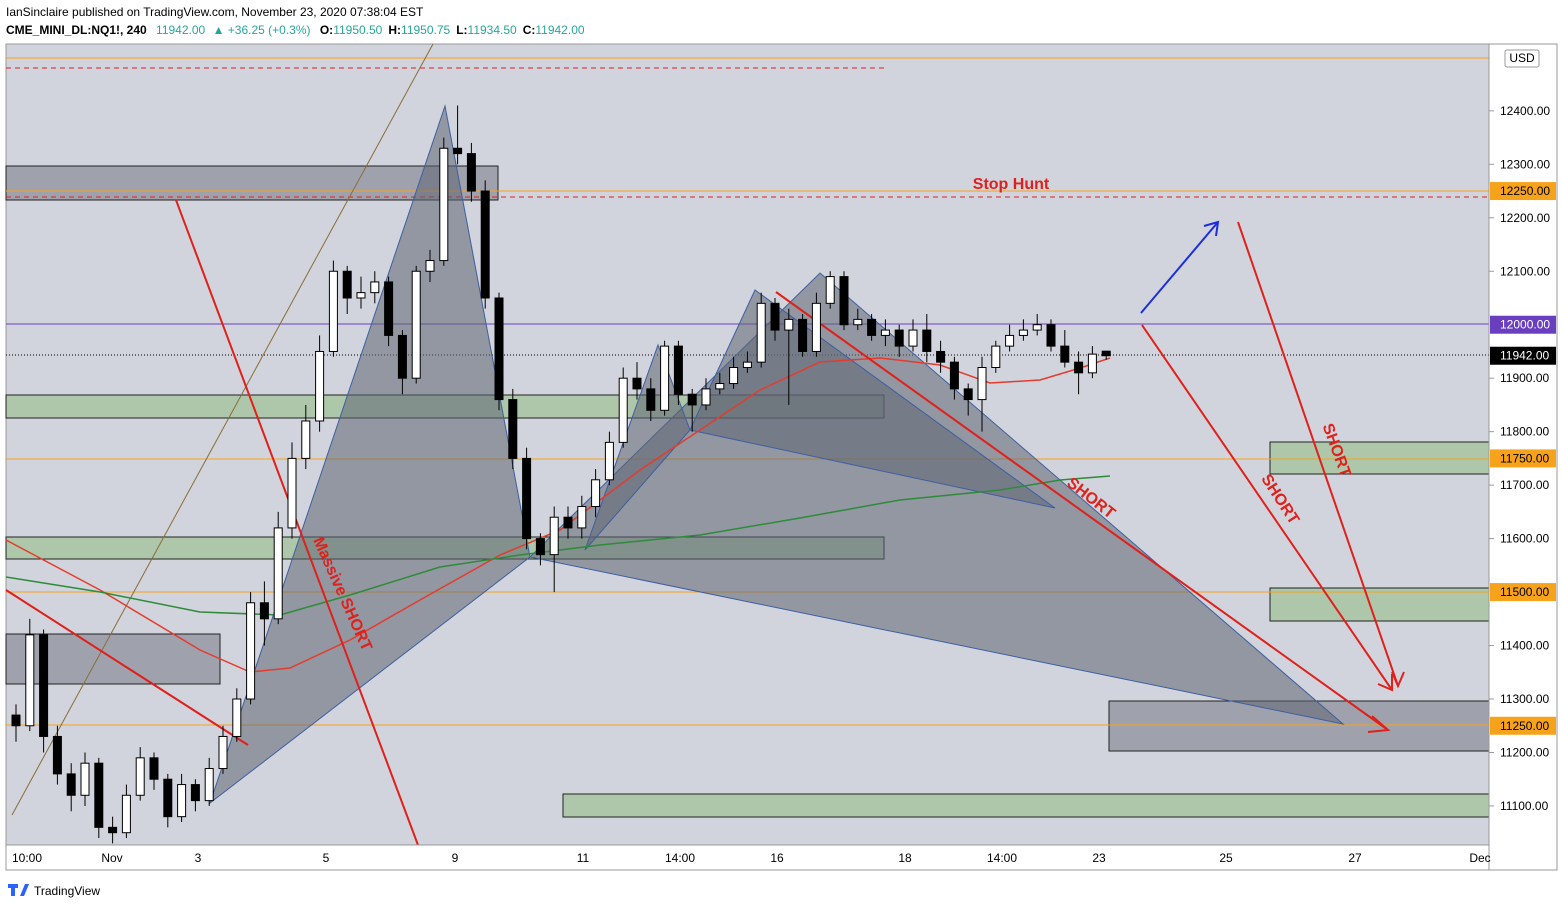 This screenshot has height=914, width=1562. Describe the element at coordinates (1355, 858) in the screenshot. I see `x-tick-label: 27` at that location.